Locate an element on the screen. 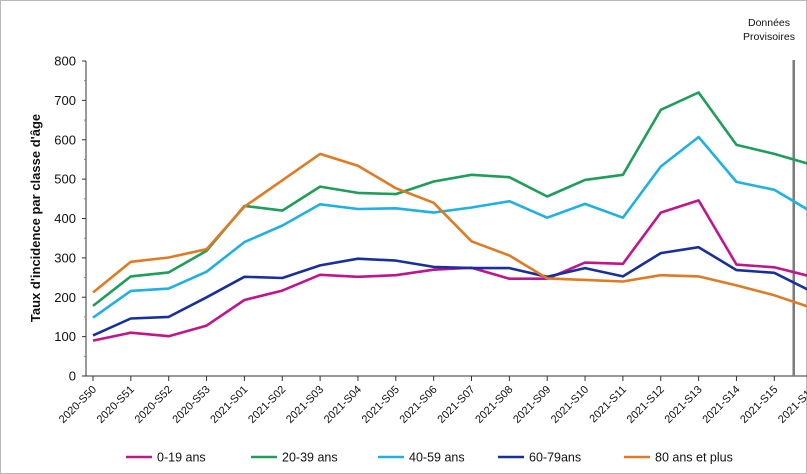 Image resolution: width=807 pixels, height=474 pixels. x-tick-label: 2021-S16 is located at coordinates (791, 405).